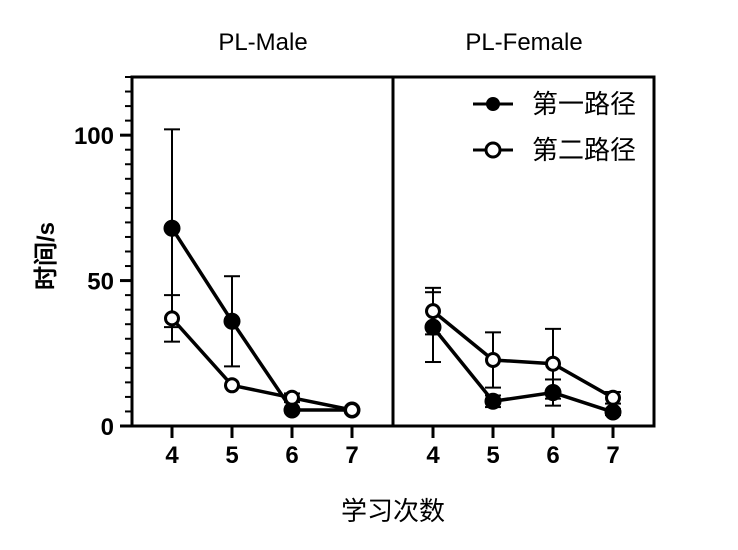  What do you see at coordinates (94, 136) in the screenshot?
I see `y-tick-label: 100` at bounding box center [94, 136].